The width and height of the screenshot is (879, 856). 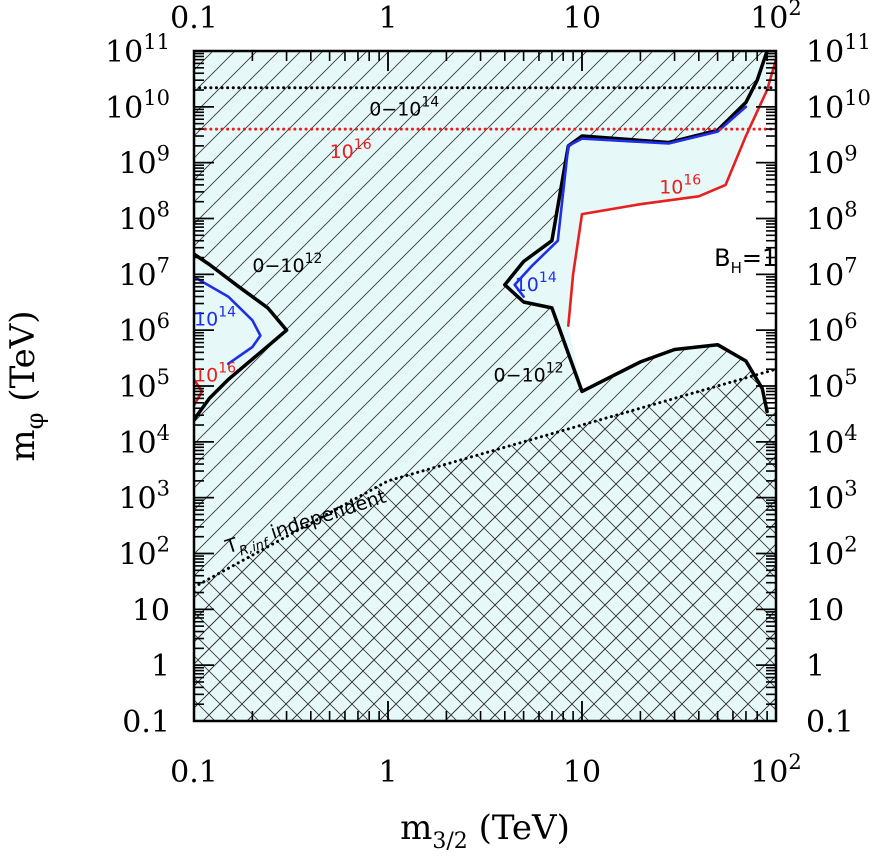 What do you see at coordinates (582, 18) in the screenshot?
I see `x-tick-label-top: 10` at bounding box center [582, 18].